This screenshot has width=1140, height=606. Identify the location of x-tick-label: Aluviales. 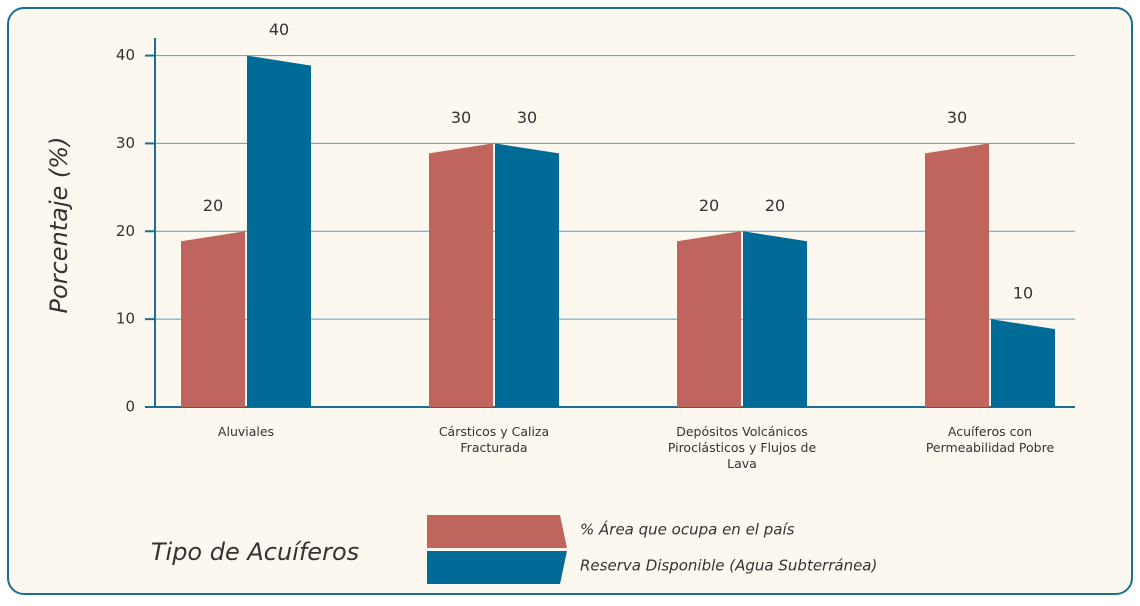
(246, 431).